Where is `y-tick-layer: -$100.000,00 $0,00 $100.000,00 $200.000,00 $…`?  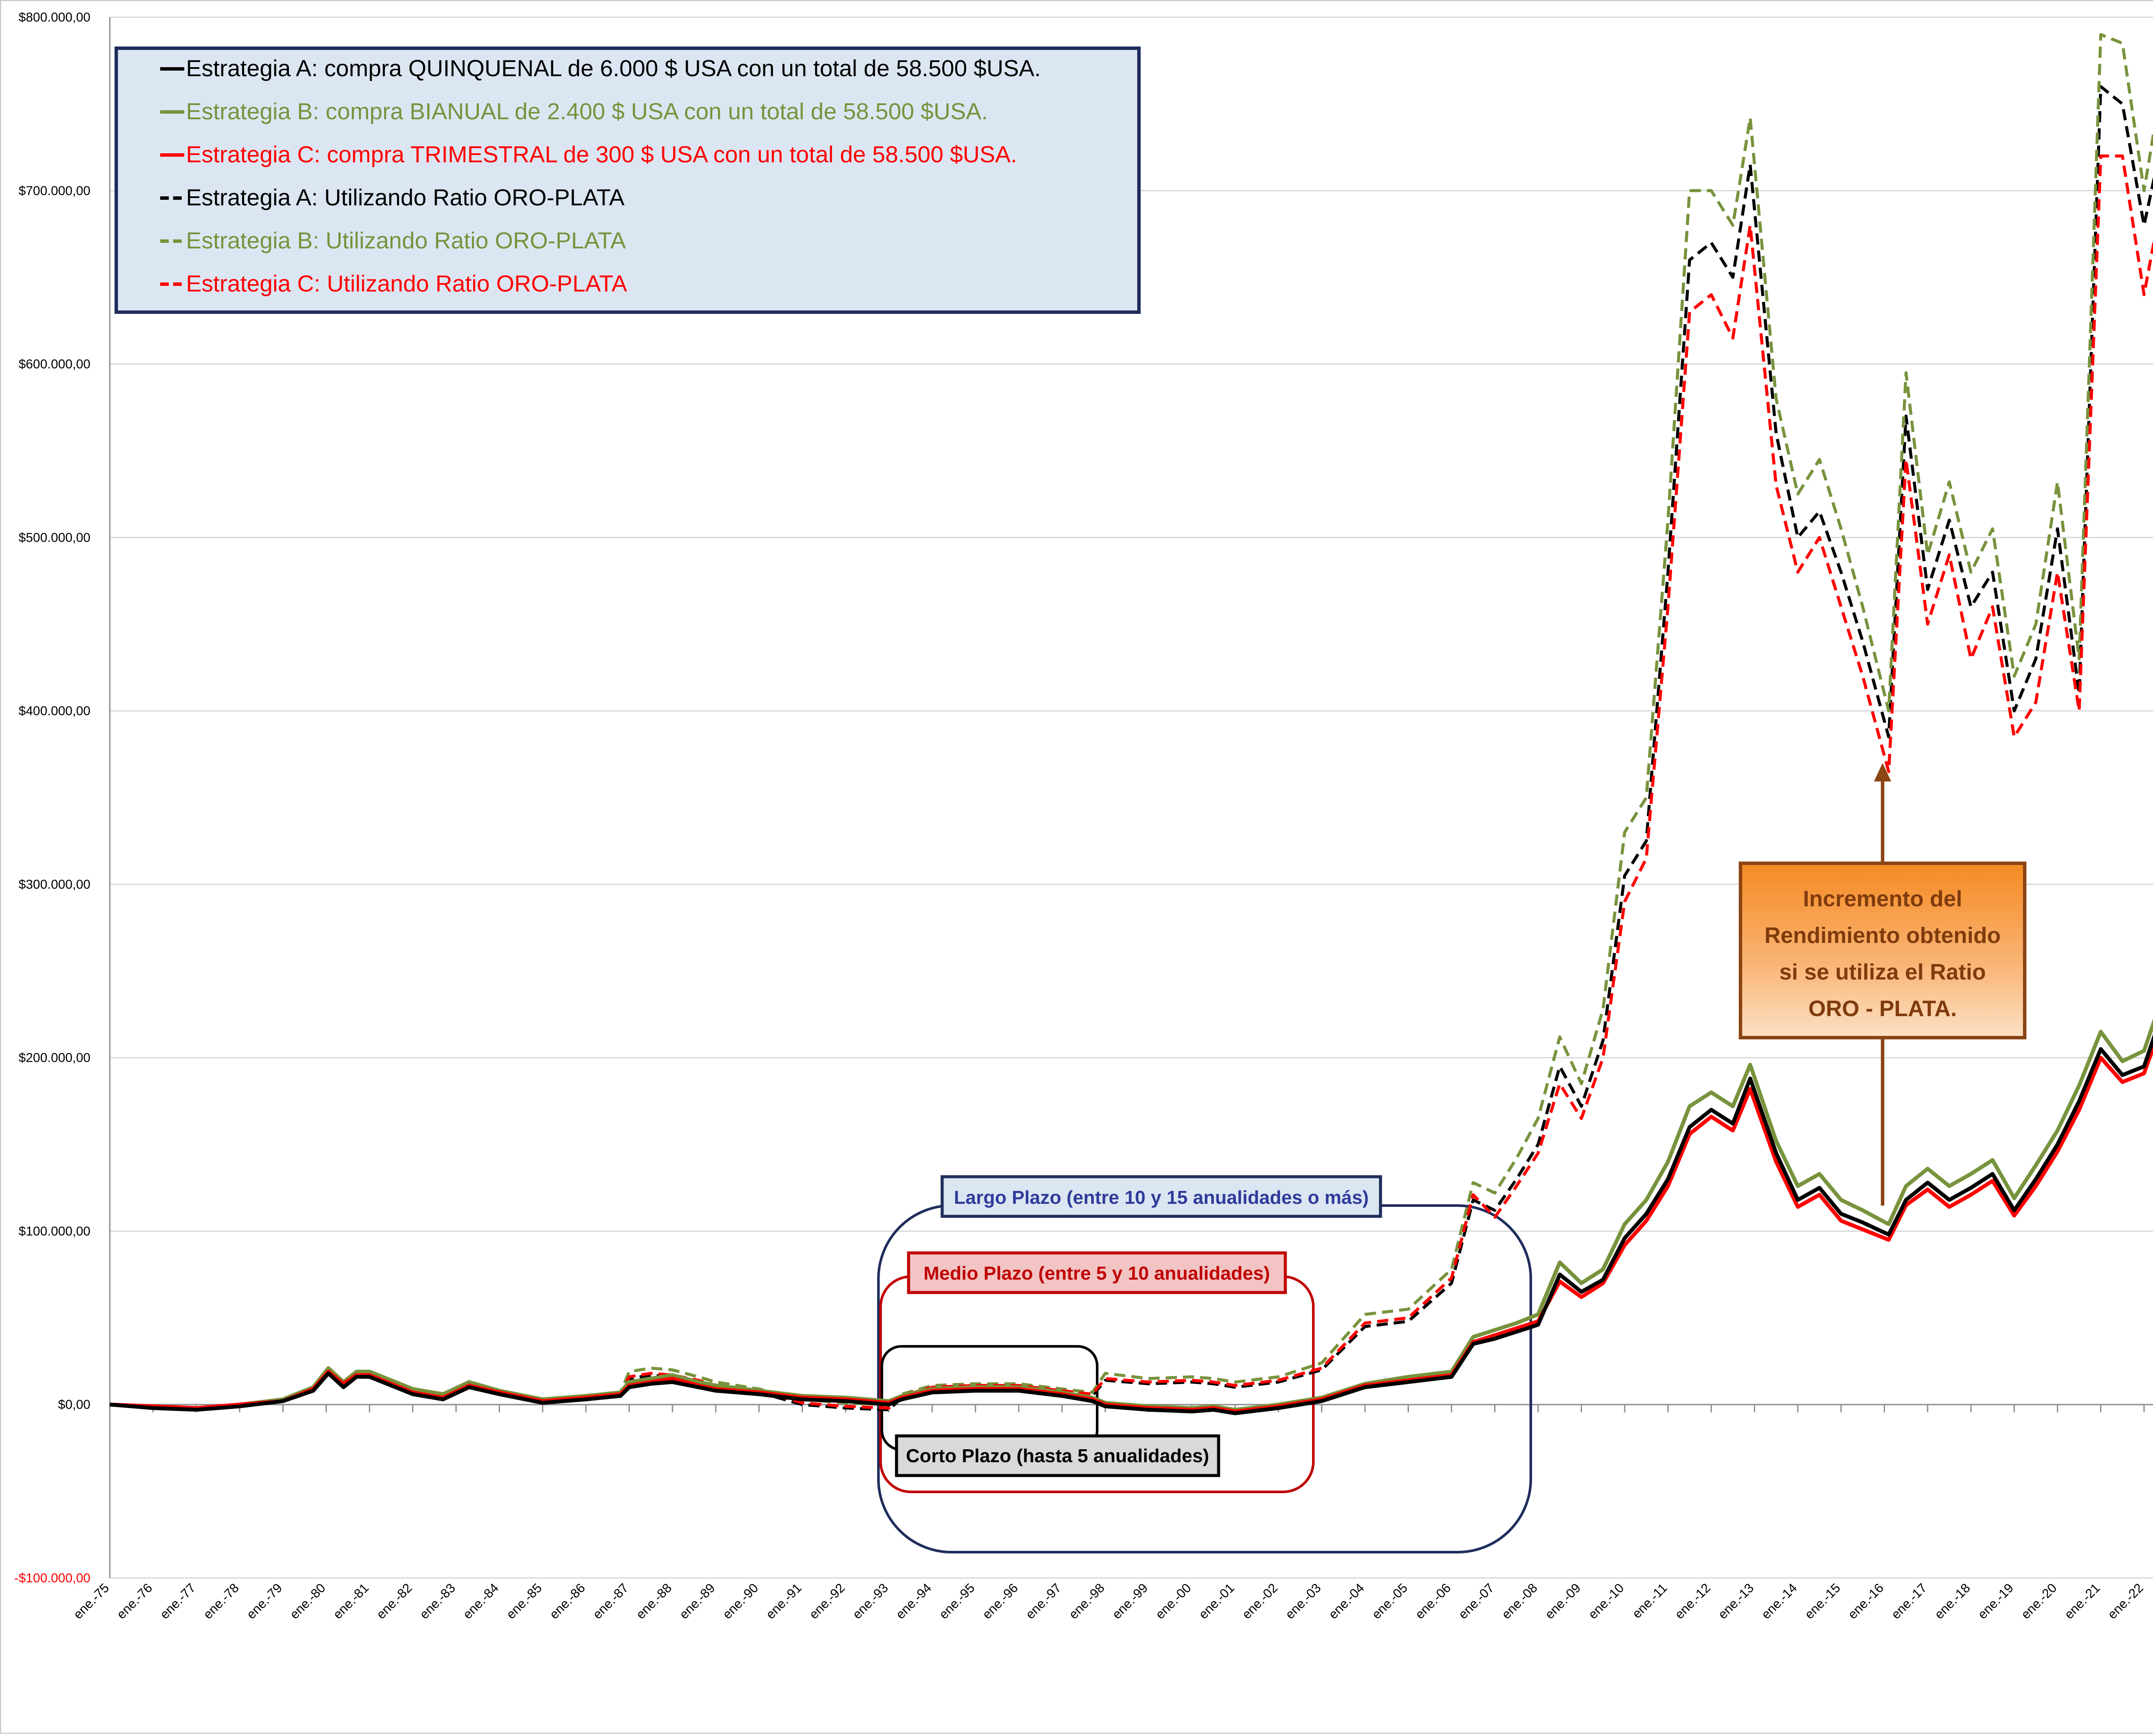 y-tick-layer: -$100.000,00 $0,00 $100.000,00 $200.000,00 $… is located at coordinates (52, 798).